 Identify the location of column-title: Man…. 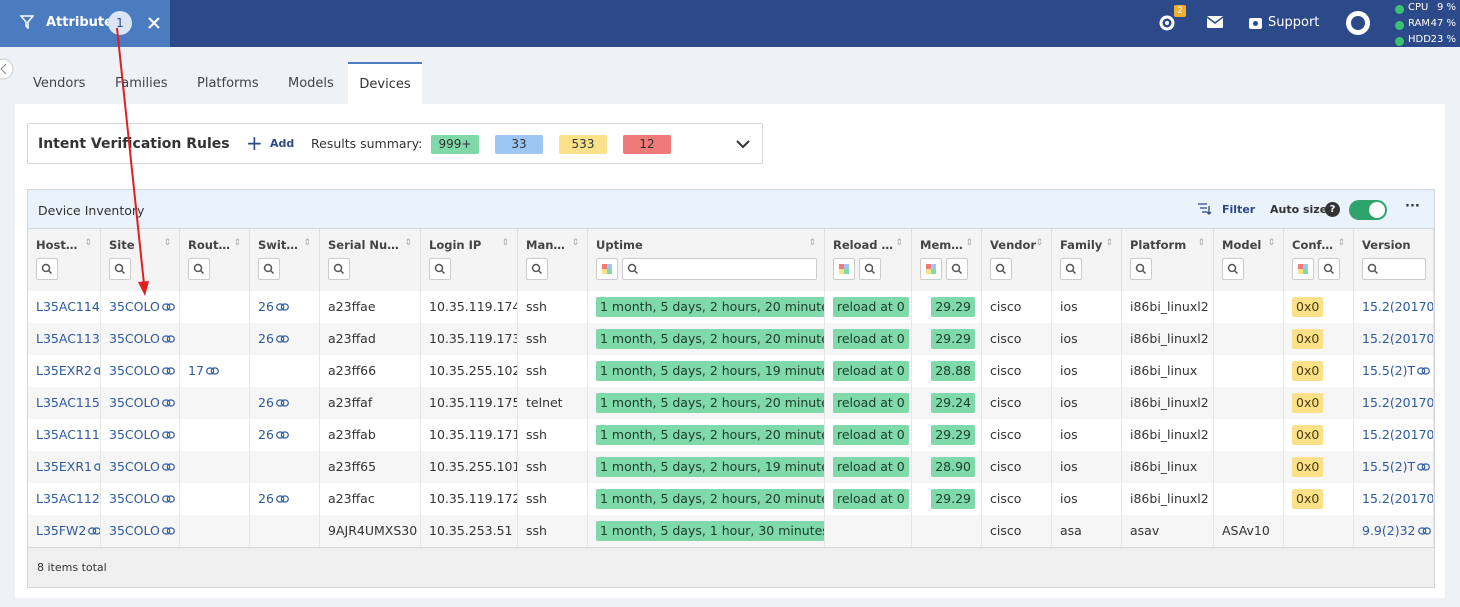
(545, 245).